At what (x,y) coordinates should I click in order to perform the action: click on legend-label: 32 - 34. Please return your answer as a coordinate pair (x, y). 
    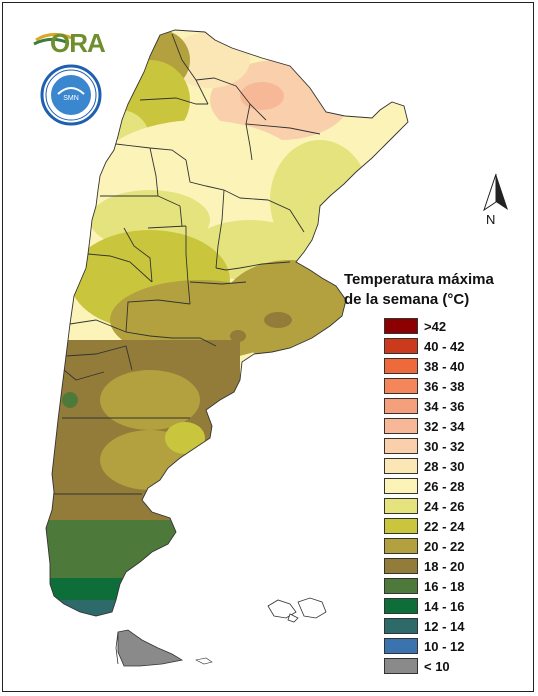
    Looking at the image, I should click on (444, 426).